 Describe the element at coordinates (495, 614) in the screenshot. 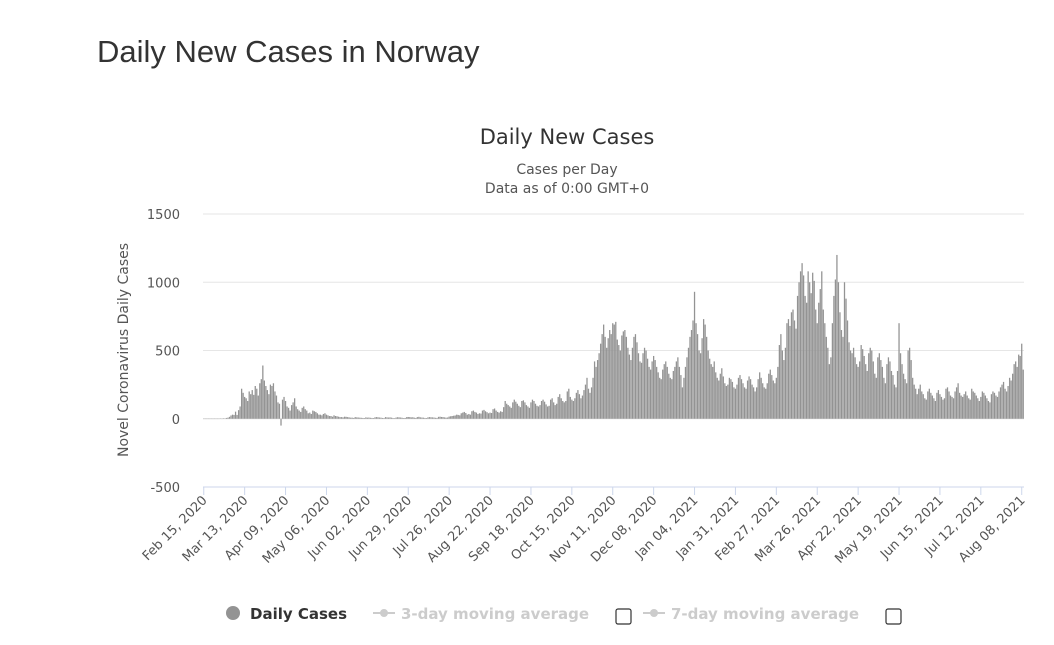

I see `legend-label: 3-day moving average` at that location.